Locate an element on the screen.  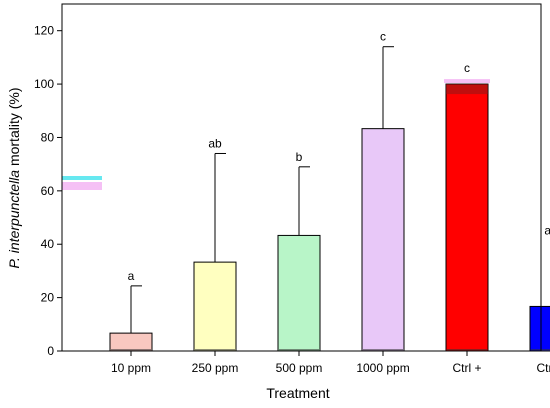
y-axis-title-species: P. interpunctella is located at coordinates (14, 219).